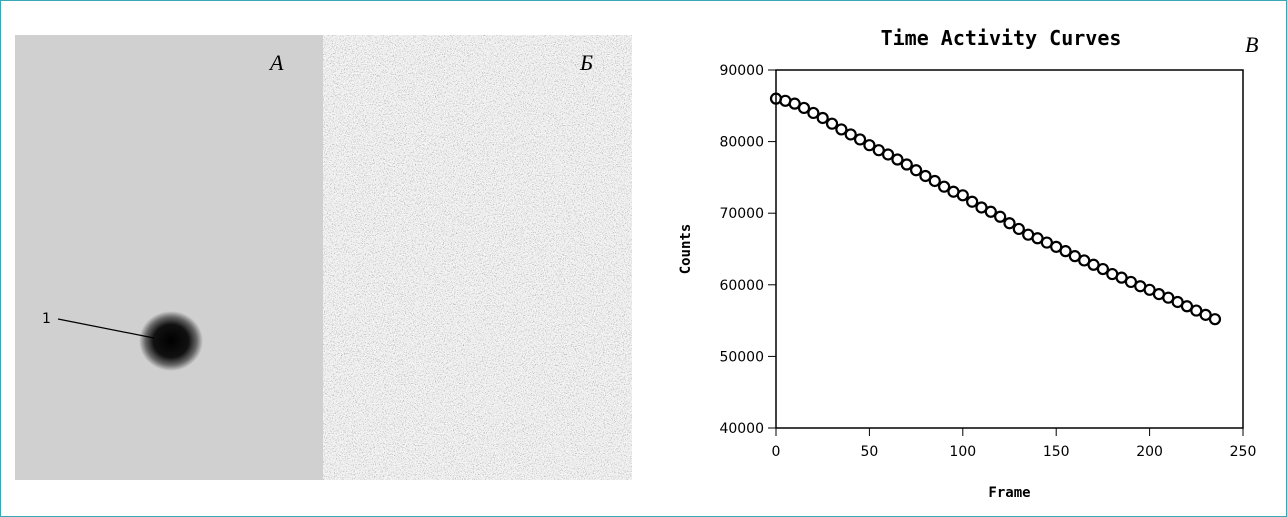 This screenshot has height=517, width=1287. Describe the element at coordinates (741, 357) in the screenshot. I see `y-tick-label: 50000` at that location.